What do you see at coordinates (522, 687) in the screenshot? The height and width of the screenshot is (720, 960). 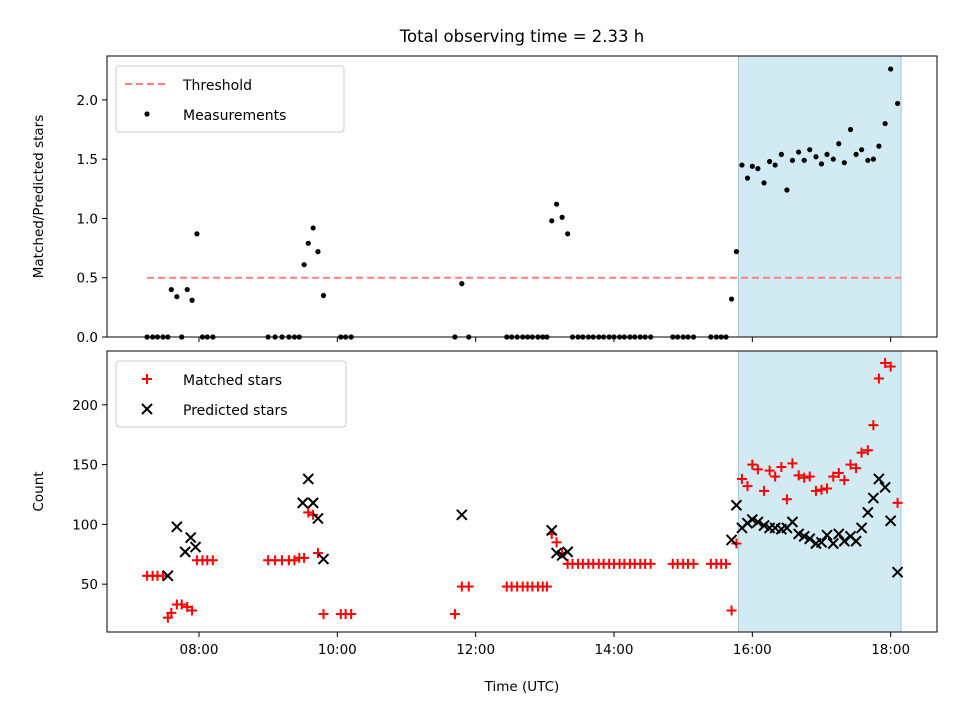 I see `x-axis-label: Time (UTC)` at bounding box center [522, 687].